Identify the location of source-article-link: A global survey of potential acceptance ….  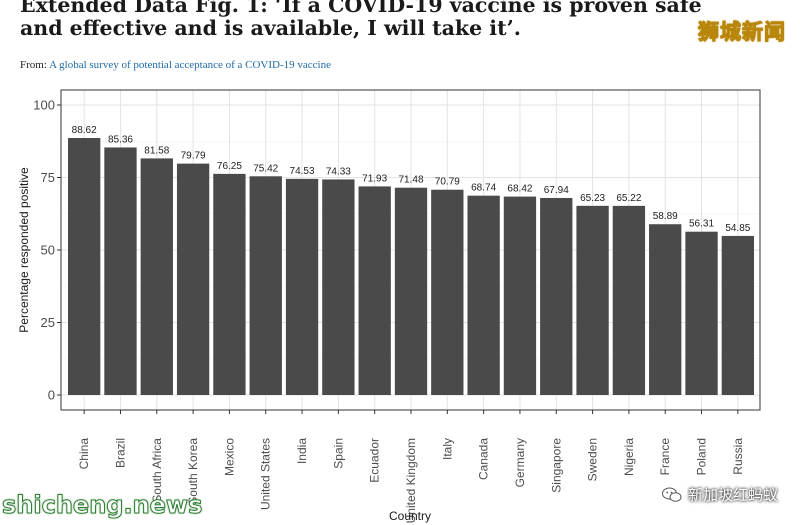
(190, 65).